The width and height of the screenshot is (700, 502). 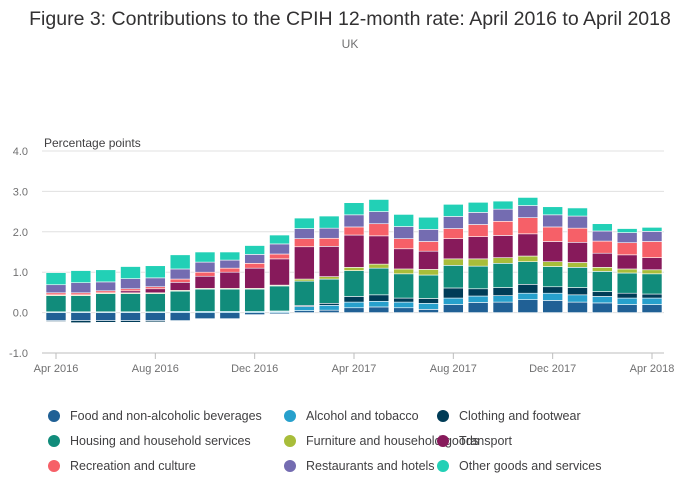 I want to click on y-tick-label: 3.0, so click(x=20, y=192).